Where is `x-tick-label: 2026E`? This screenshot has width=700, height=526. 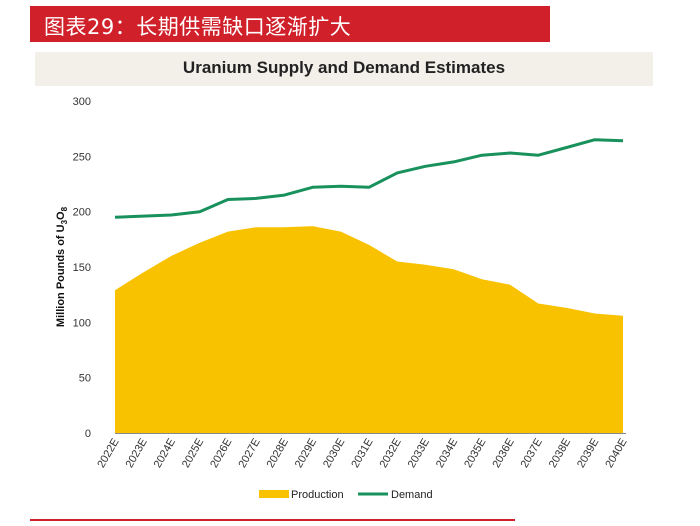
x-tick-label: 2026E is located at coordinates (221, 454).